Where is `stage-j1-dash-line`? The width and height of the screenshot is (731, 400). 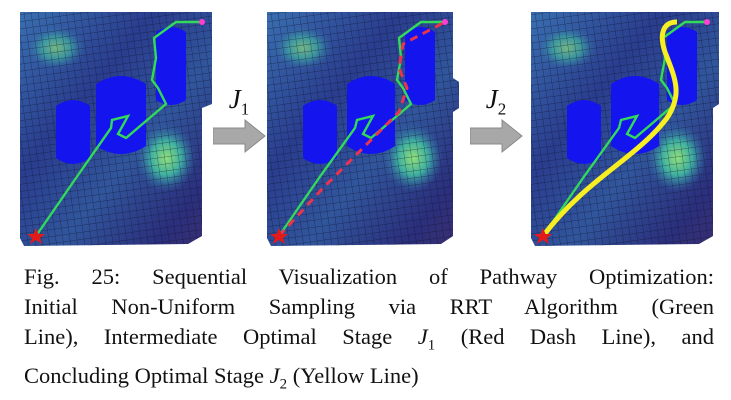 stage-j1-dash-line is located at coordinates (361, 129).